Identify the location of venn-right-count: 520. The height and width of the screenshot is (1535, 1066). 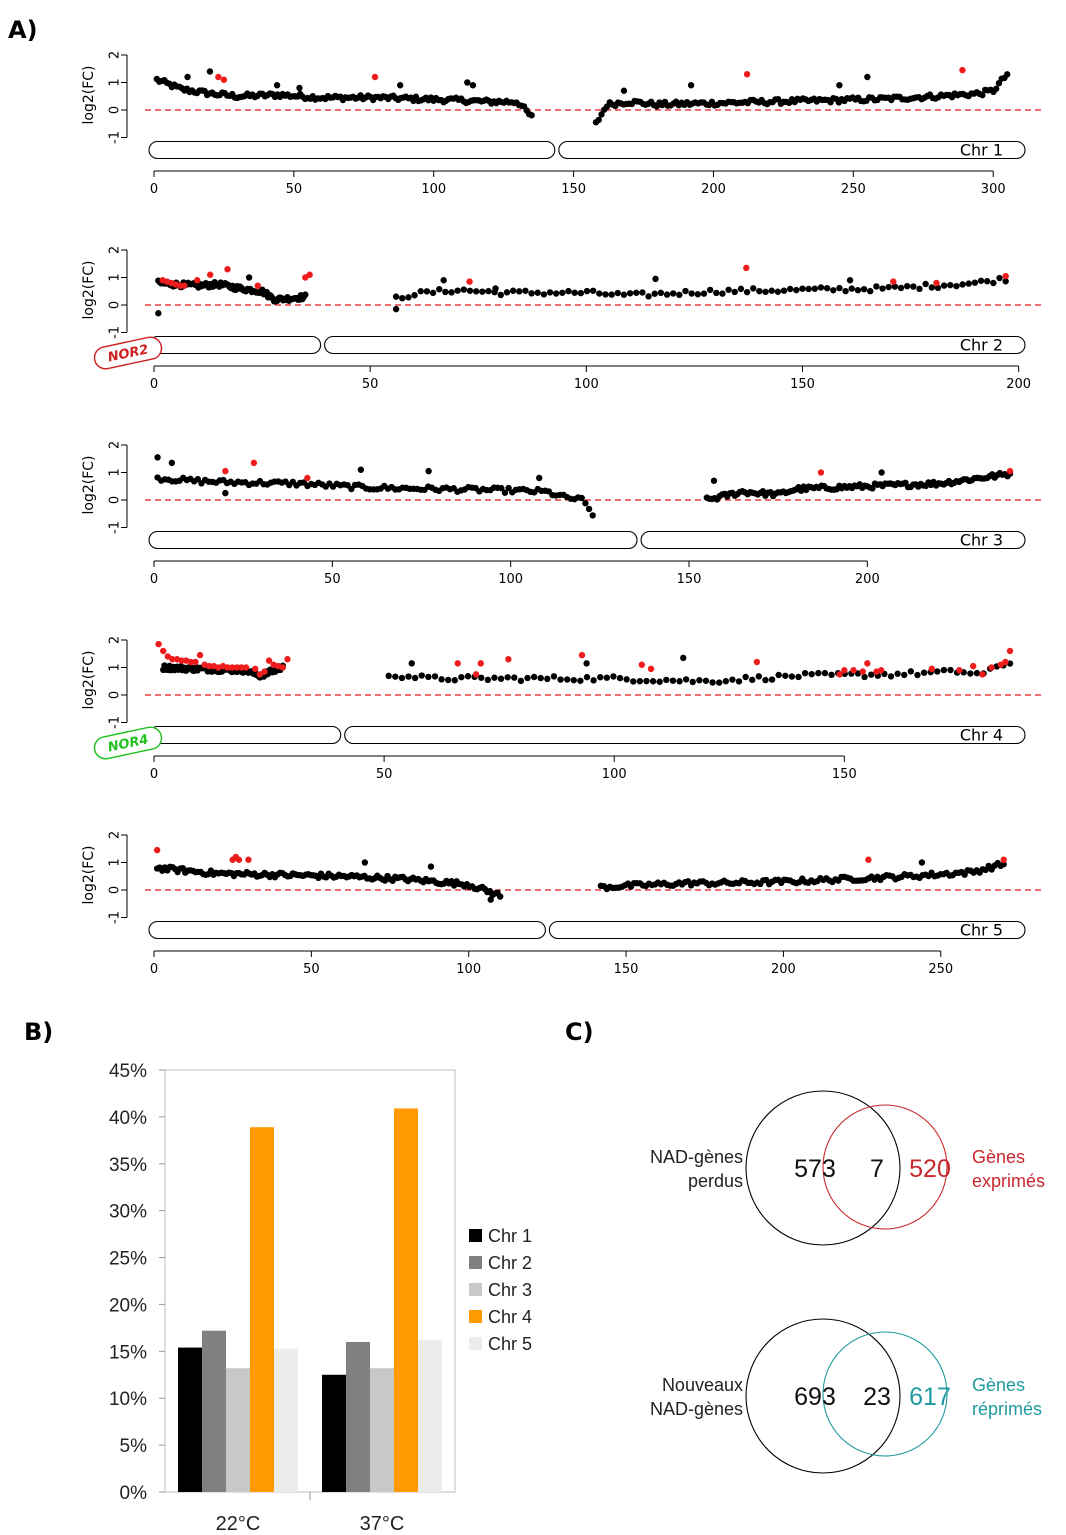
(930, 1169).